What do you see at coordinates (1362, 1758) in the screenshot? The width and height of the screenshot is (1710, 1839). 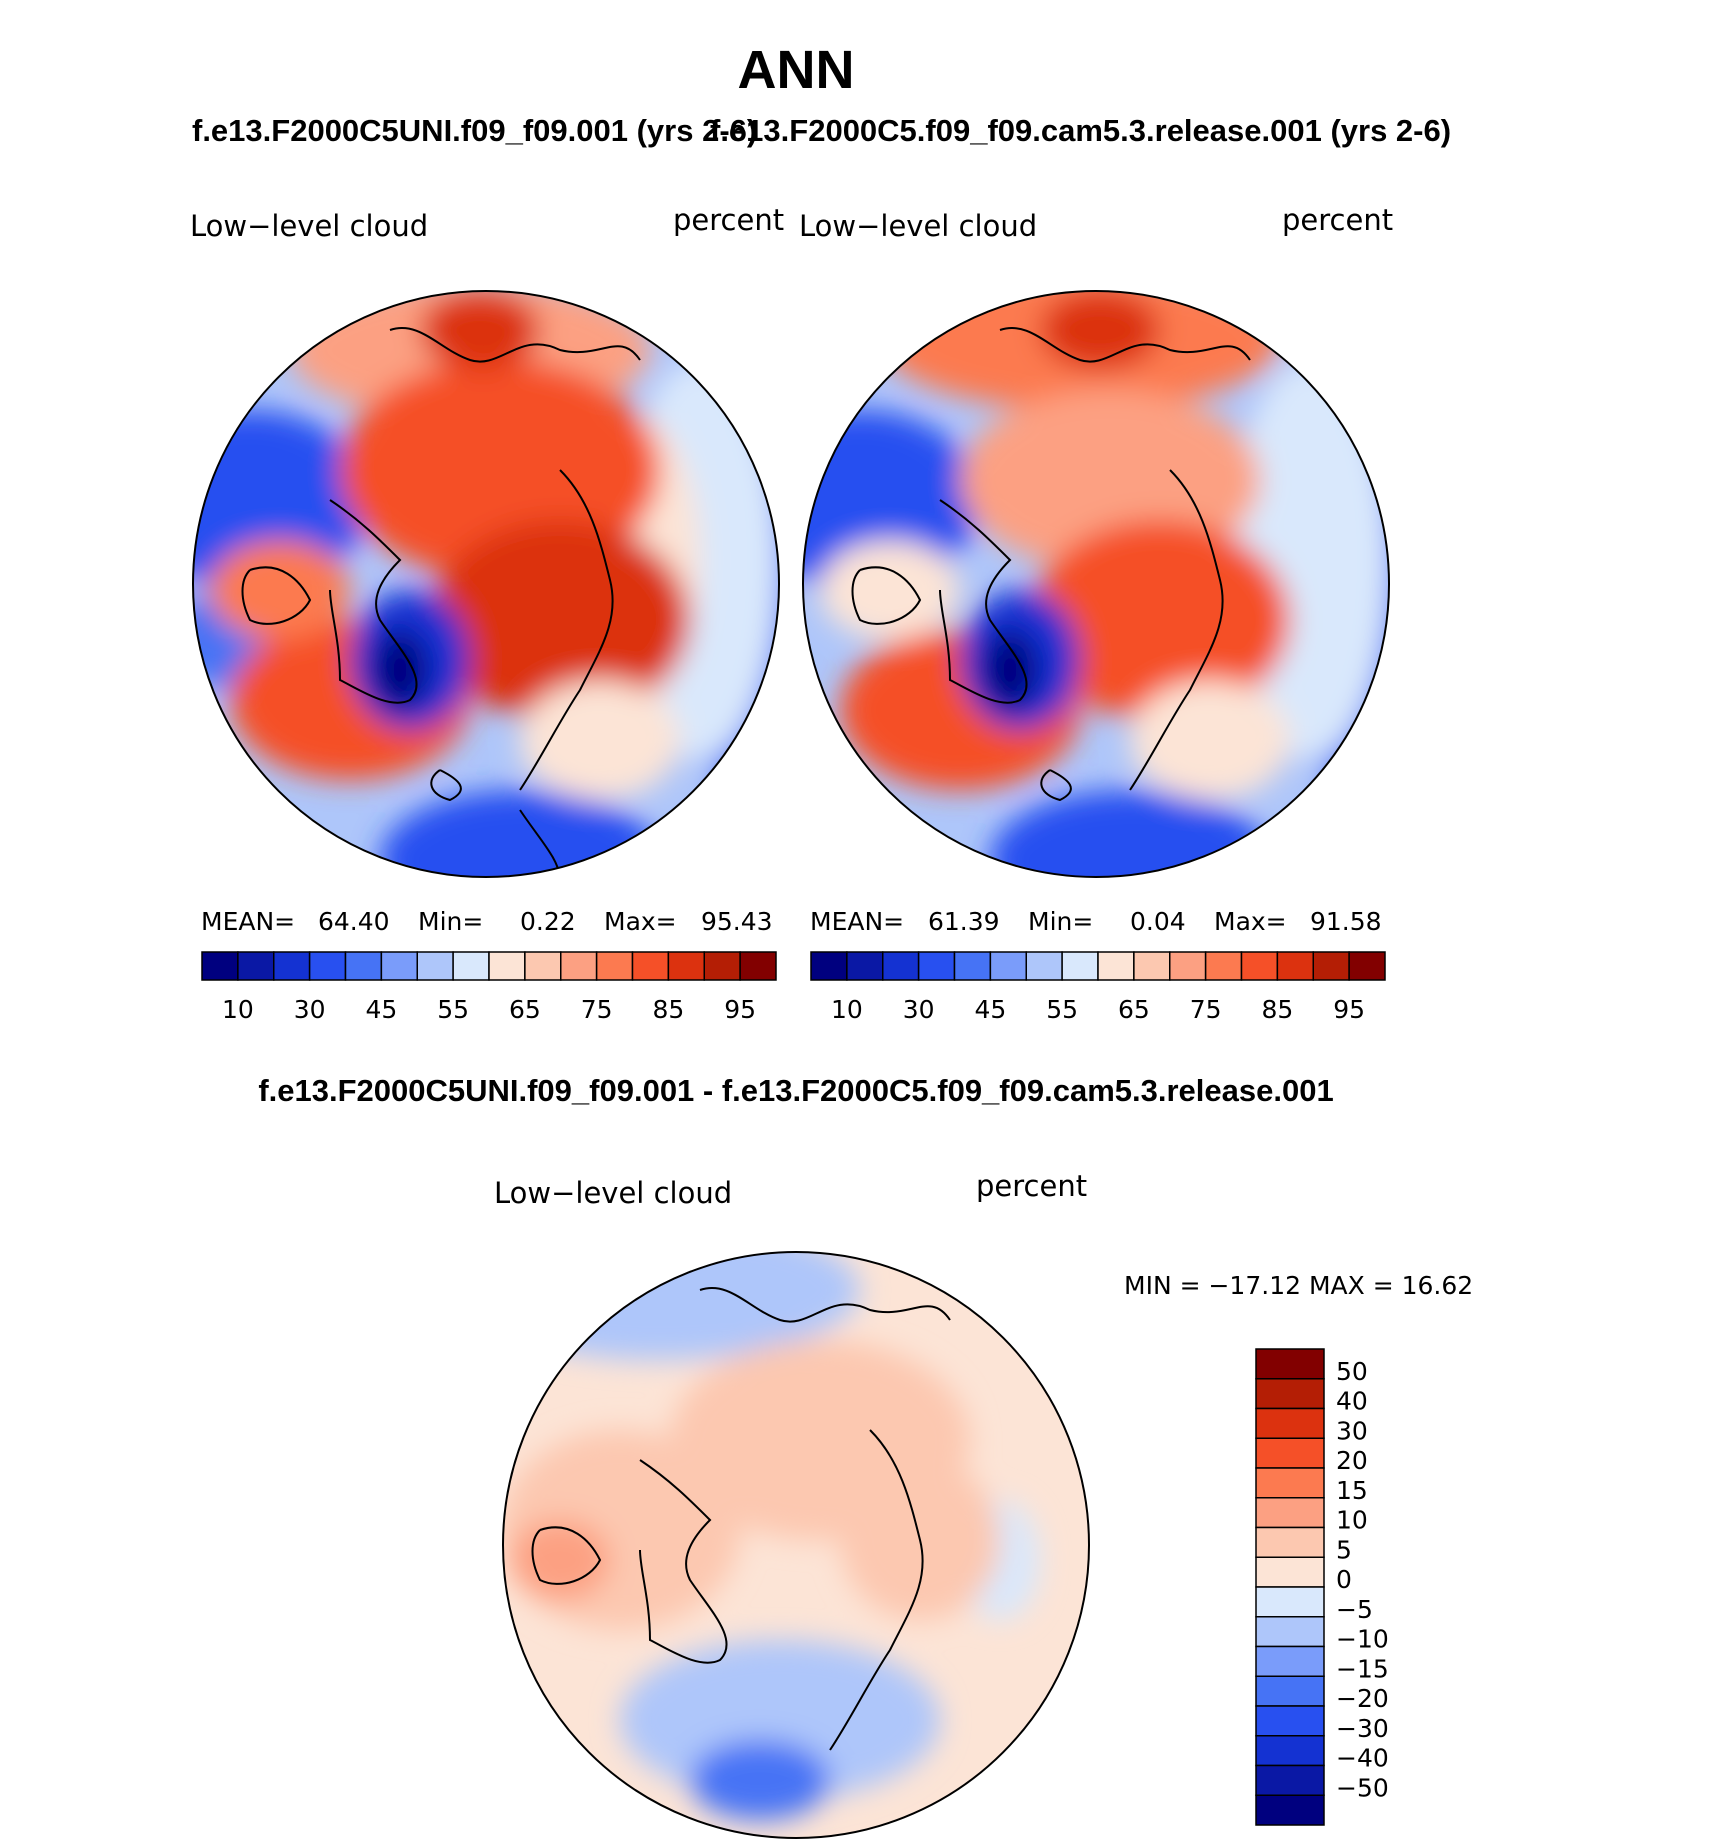 I see `colorbar-difference-tick-label: −40` at bounding box center [1362, 1758].